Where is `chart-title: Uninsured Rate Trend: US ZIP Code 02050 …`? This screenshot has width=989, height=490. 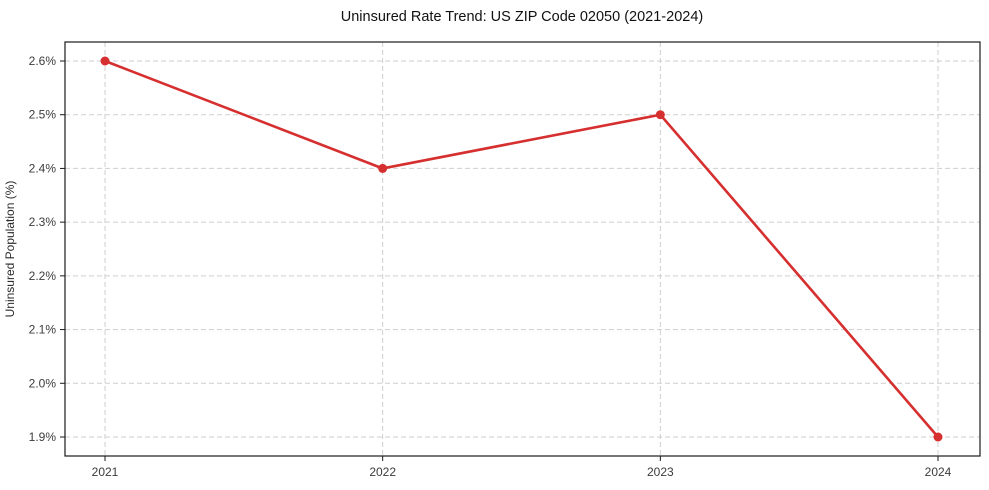
chart-title: Uninsured Rate Trend: US ZIP Code 02050 … is located at coordinates (522, 17).